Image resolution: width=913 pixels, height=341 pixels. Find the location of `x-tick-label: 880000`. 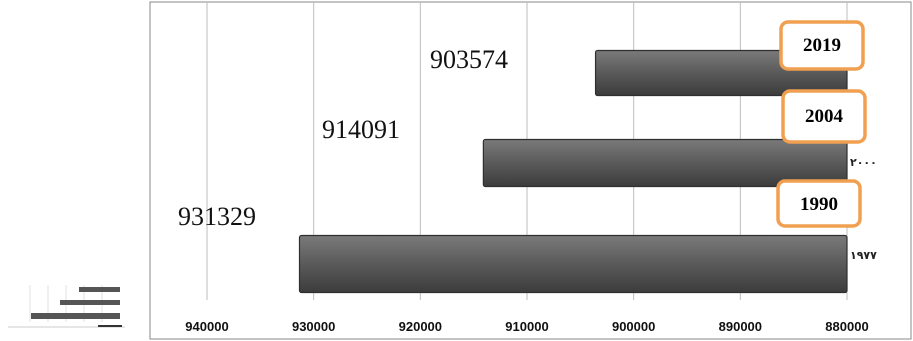

x-tick-label: 880000 is located at coordinates (846, 326).